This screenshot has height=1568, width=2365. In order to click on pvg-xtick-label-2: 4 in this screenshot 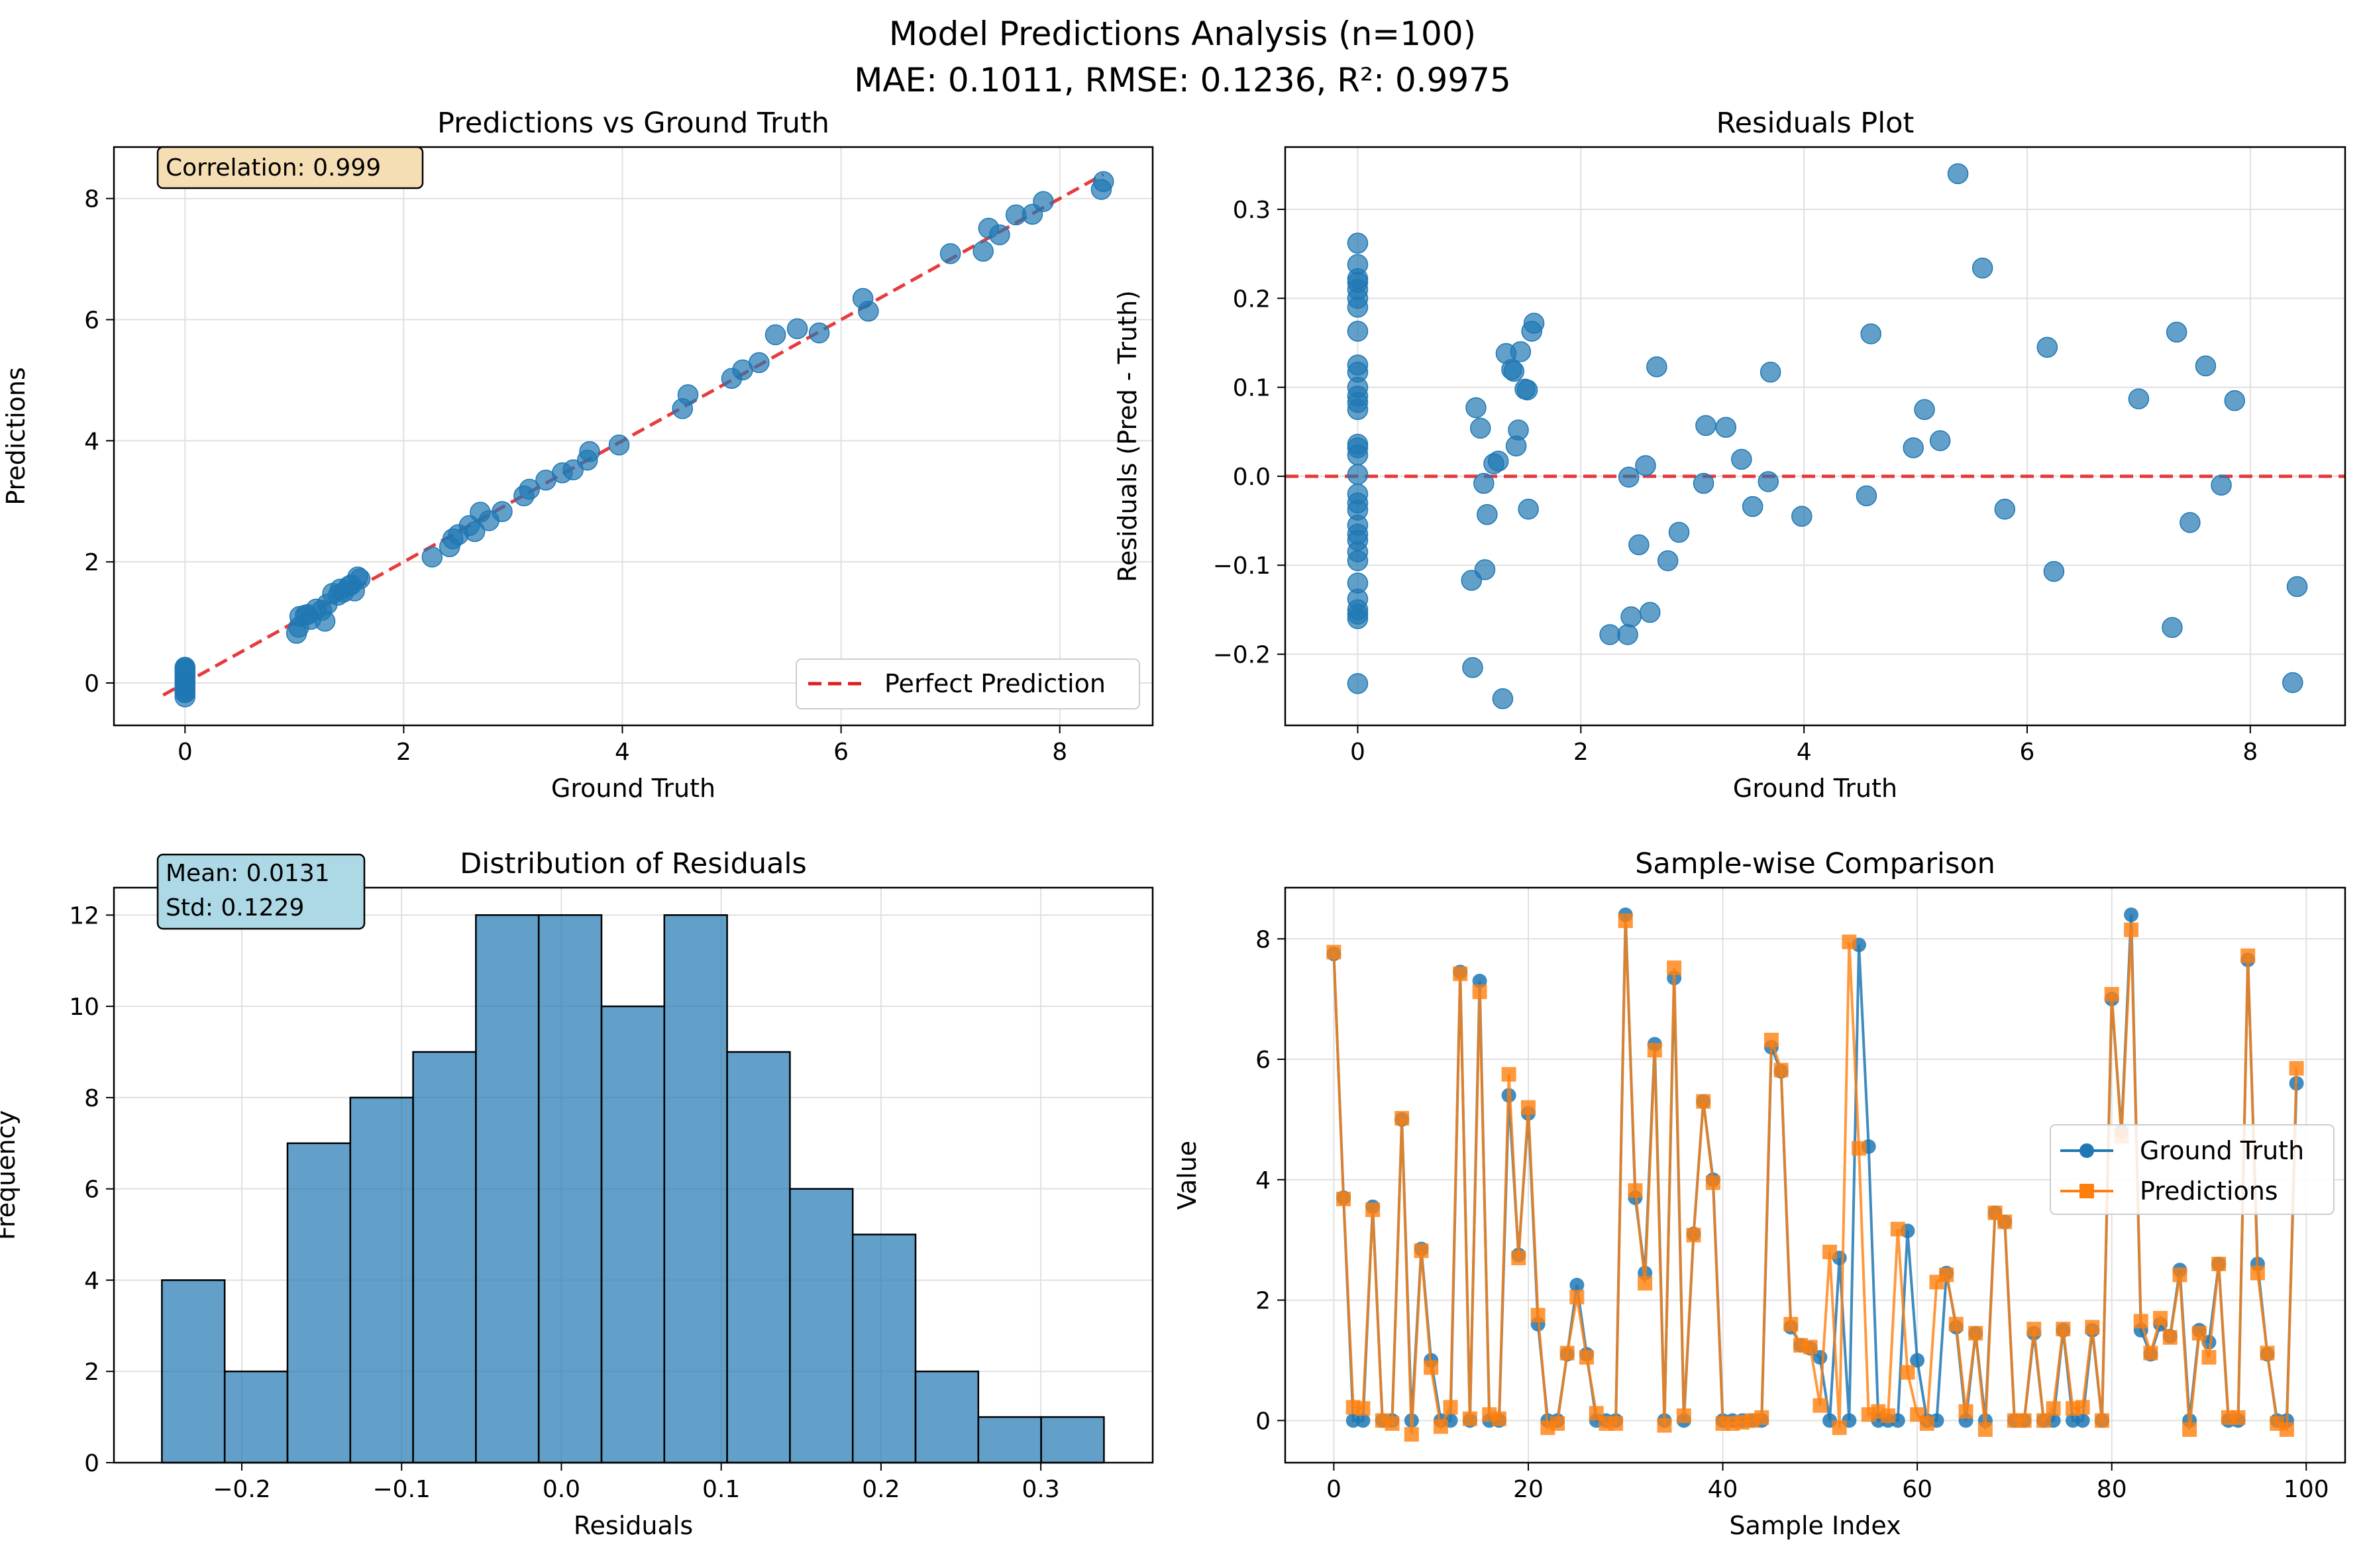, I will do `click(622, 752)`.